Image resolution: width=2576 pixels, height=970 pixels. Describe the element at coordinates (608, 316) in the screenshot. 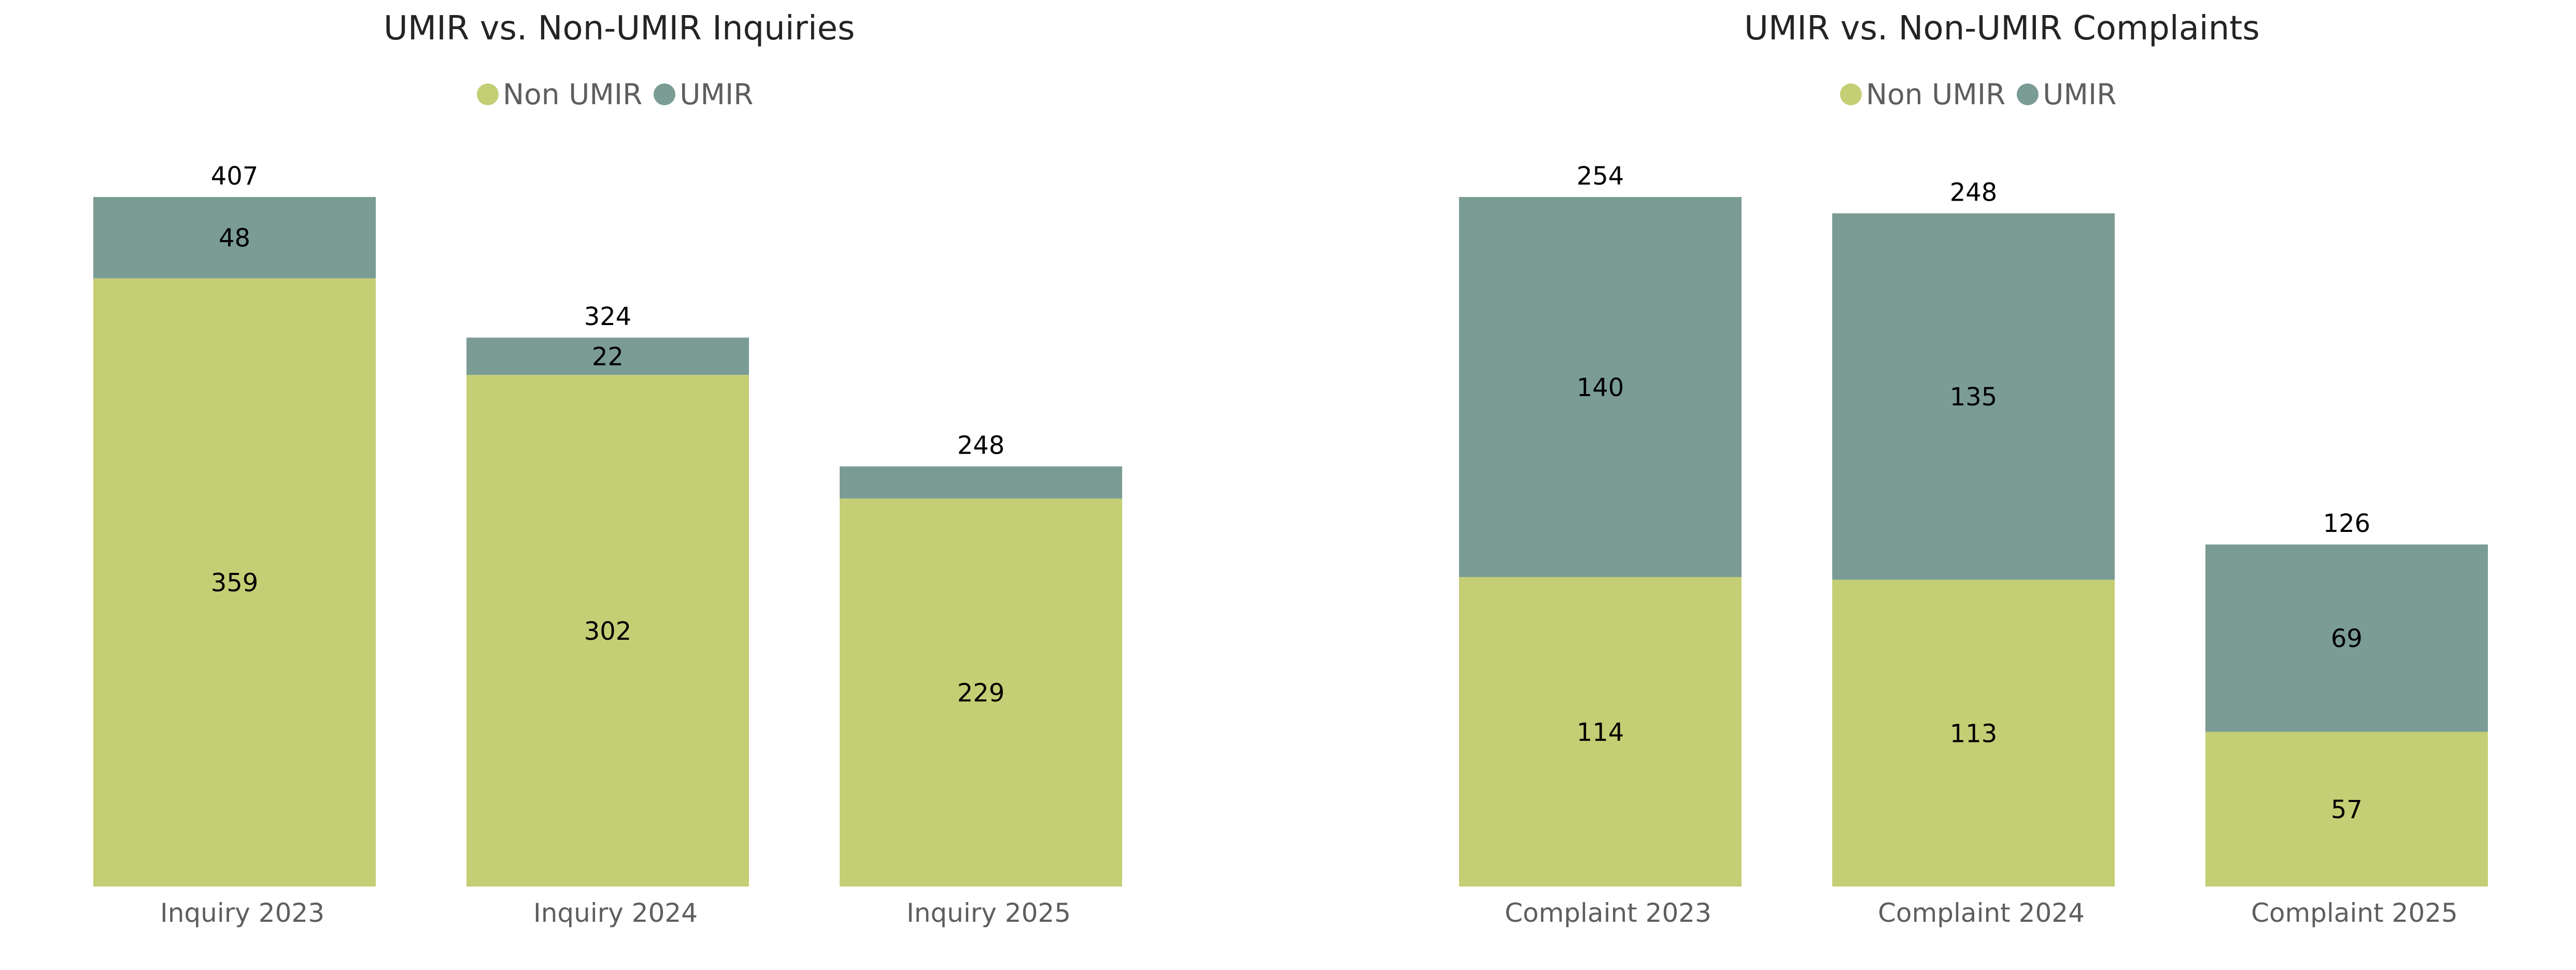

I see `total-label: 324` at that location.